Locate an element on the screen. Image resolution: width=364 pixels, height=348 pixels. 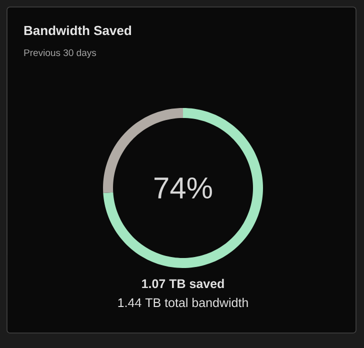
data-label: 74% is located at coordinates (183, 188).